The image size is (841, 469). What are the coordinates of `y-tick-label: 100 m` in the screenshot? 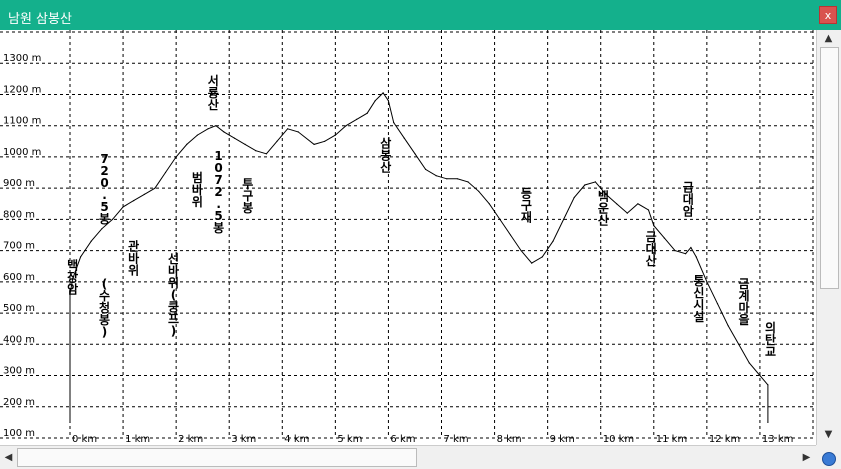 It's located at (19, 433).